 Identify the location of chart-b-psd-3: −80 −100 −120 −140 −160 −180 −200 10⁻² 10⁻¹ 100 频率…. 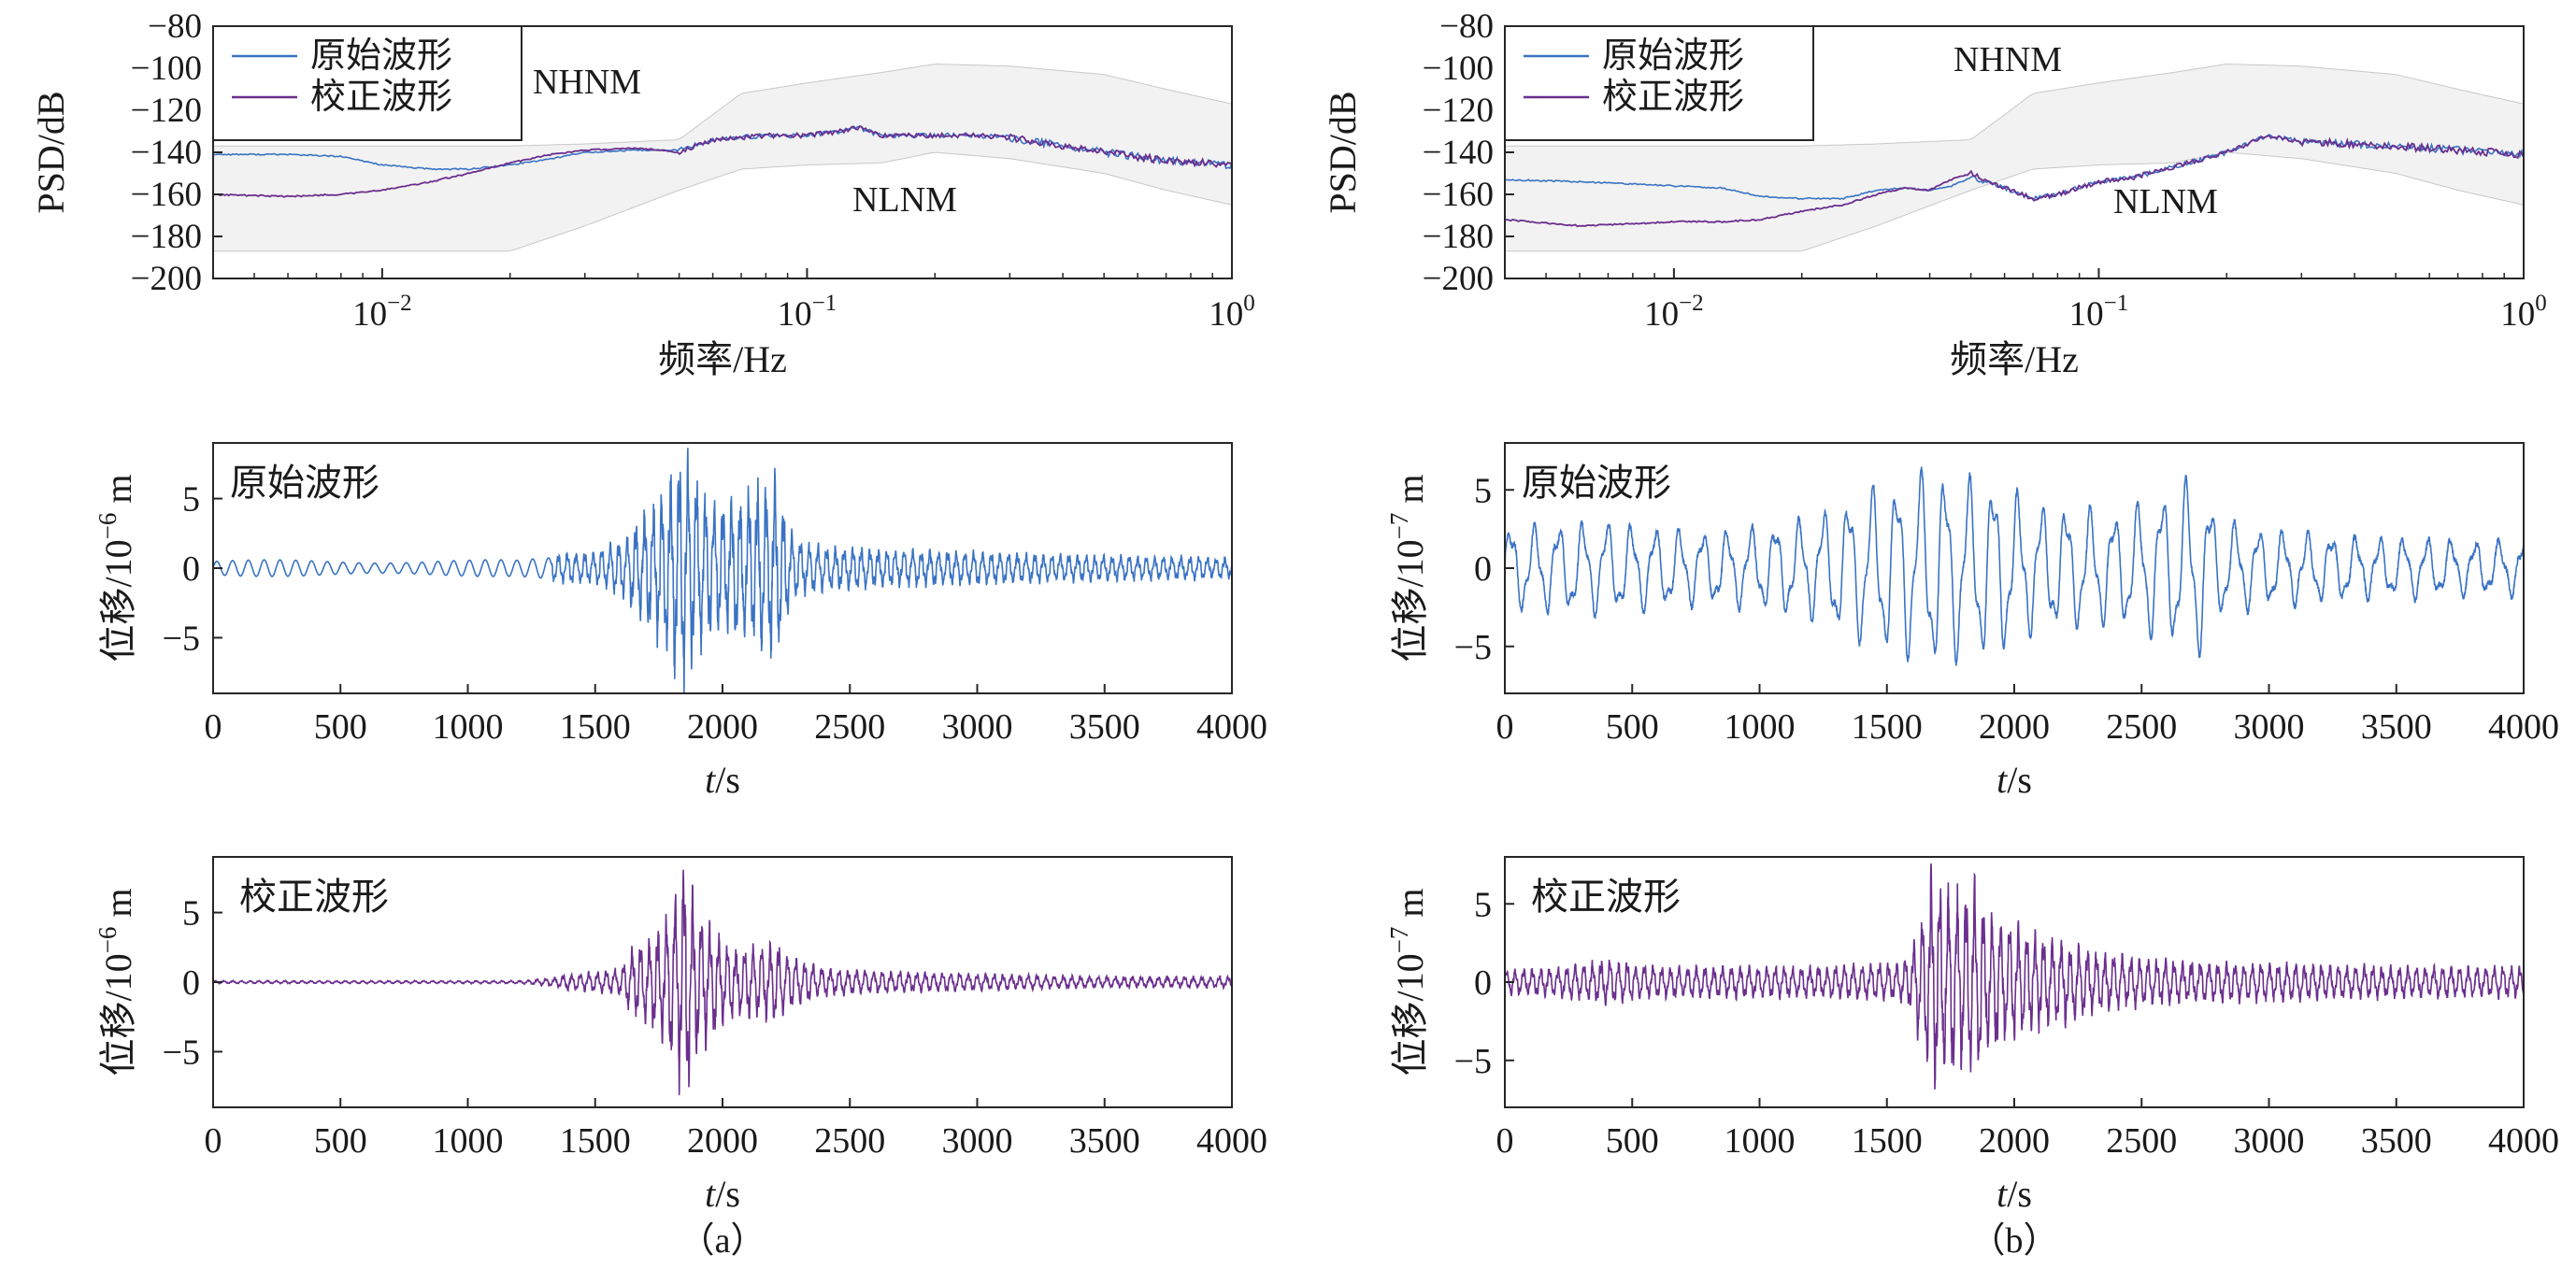
(1934, 193).